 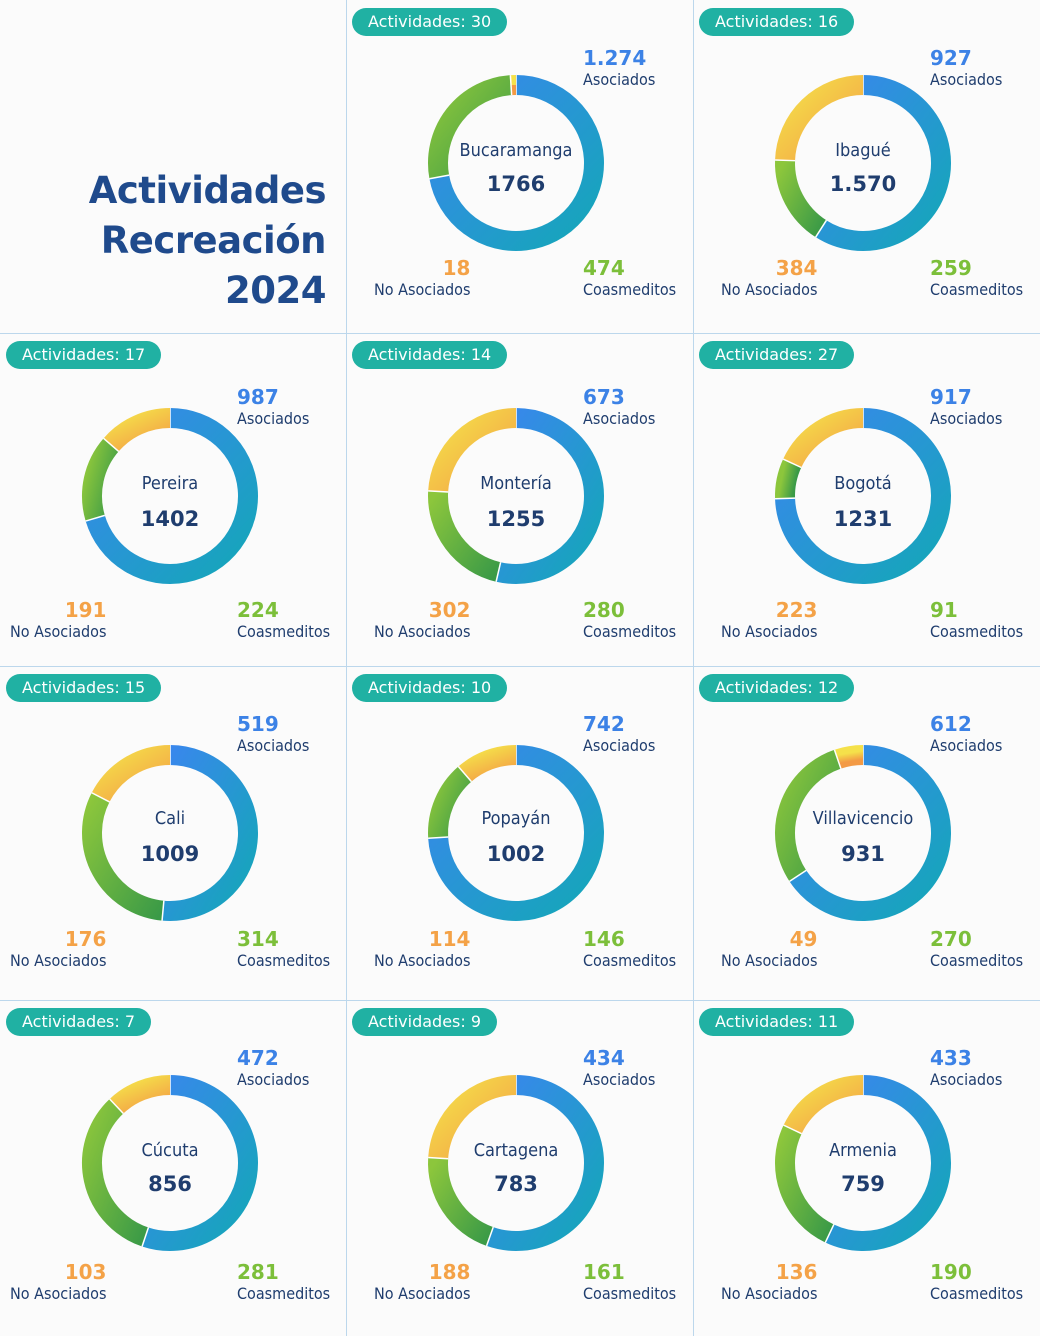 What do you see at coordinates (966, 407) in the screenshot?
I see `asociados-legend: 917 Asociados` at bounding box center [966, 407].